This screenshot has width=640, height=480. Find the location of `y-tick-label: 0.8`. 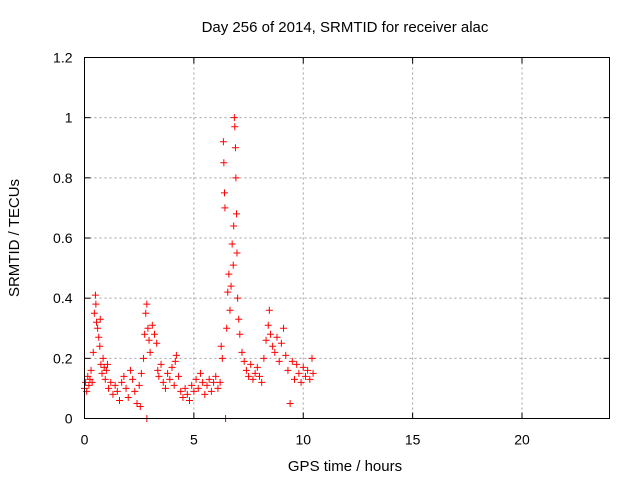

y-tick-label: 0.8 is located at coordinates (63, 178).